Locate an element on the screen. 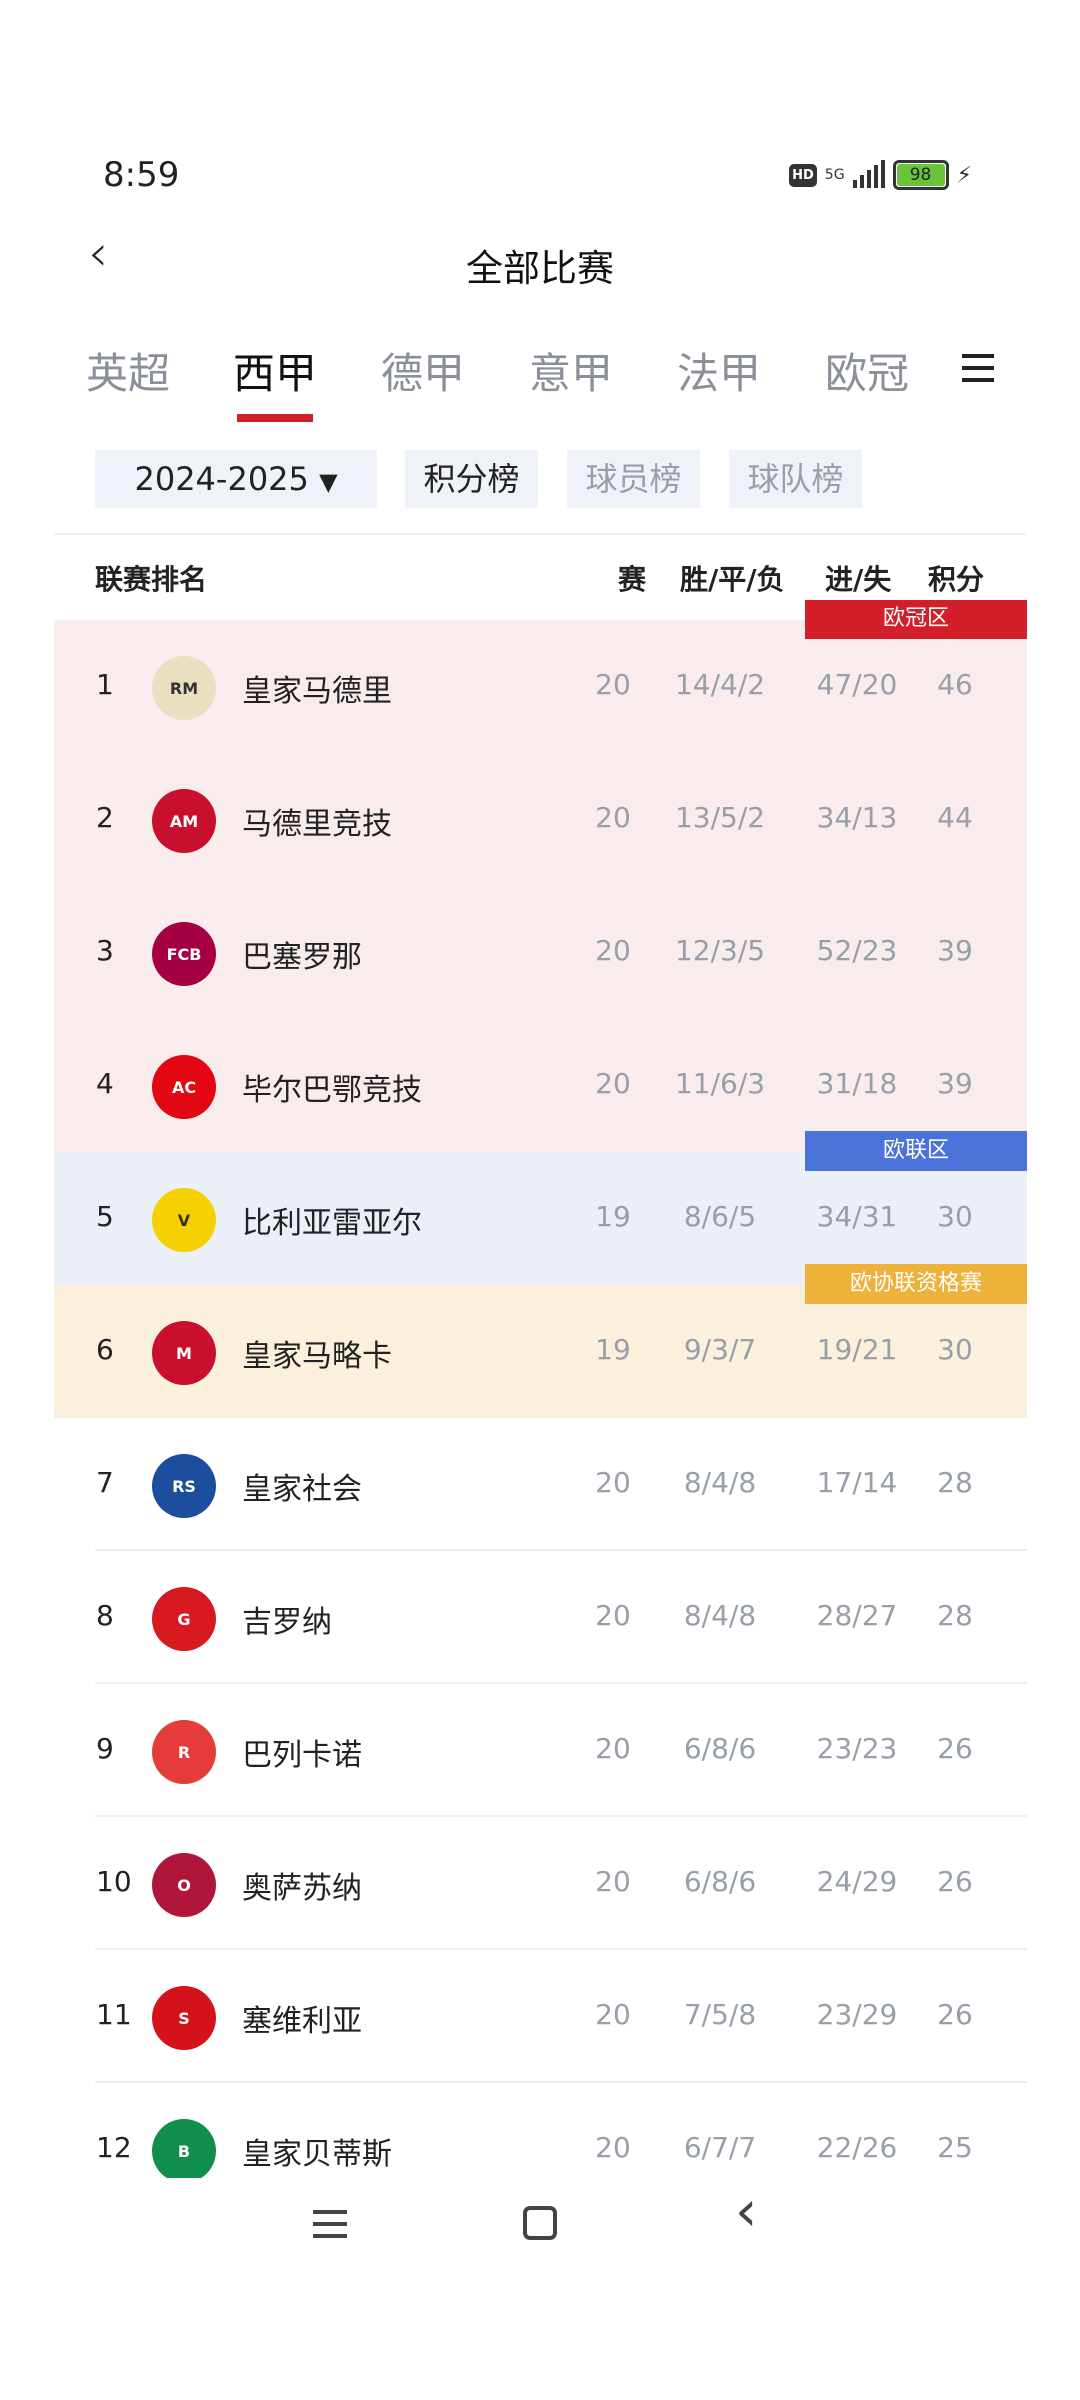 The width and height of the screenshot is (1080, 2400). team-name: 巴列卡诺 is located at coordinates (302, 1755).